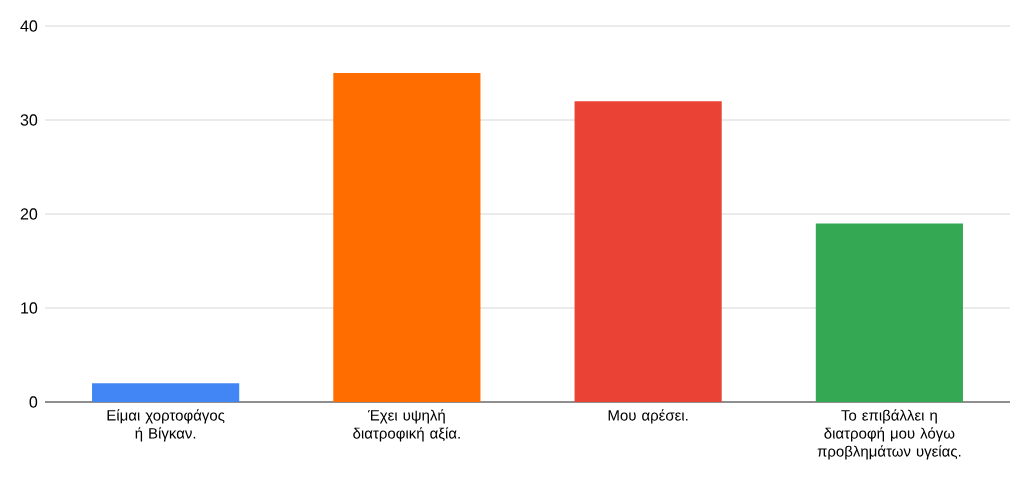 This screenshot has width=1022, height=480. What do you see at coordinates (406, 425) in the screenshot?
I see `x-tick-label: Έχει υψηλή διατροφική αξία.` at bounding box center [406, 425].